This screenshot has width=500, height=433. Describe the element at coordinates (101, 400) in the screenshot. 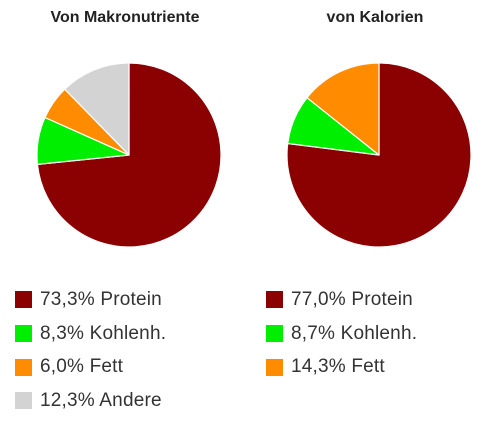

I see `legend-label: 12,3% Andere` at that location.